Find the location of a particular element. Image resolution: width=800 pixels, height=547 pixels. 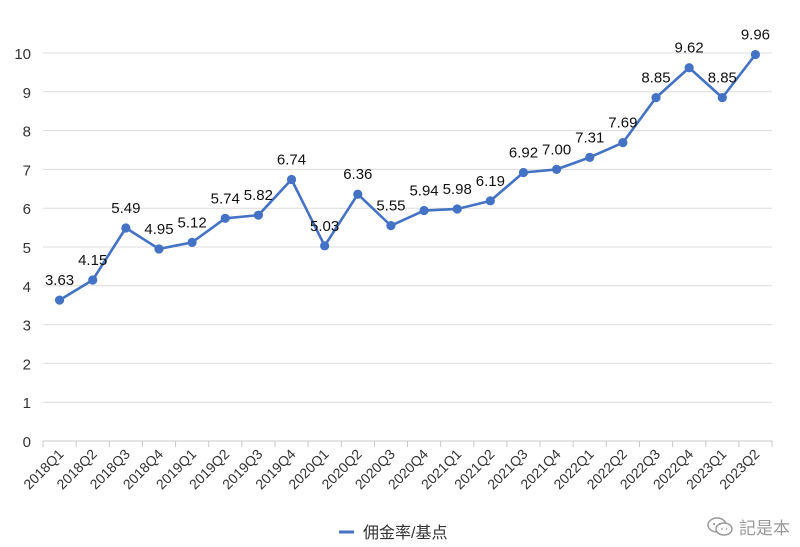

y-axis: 0 1 2 3 4 5 6 7 8 9 10 is located at coordinates (22, 248).